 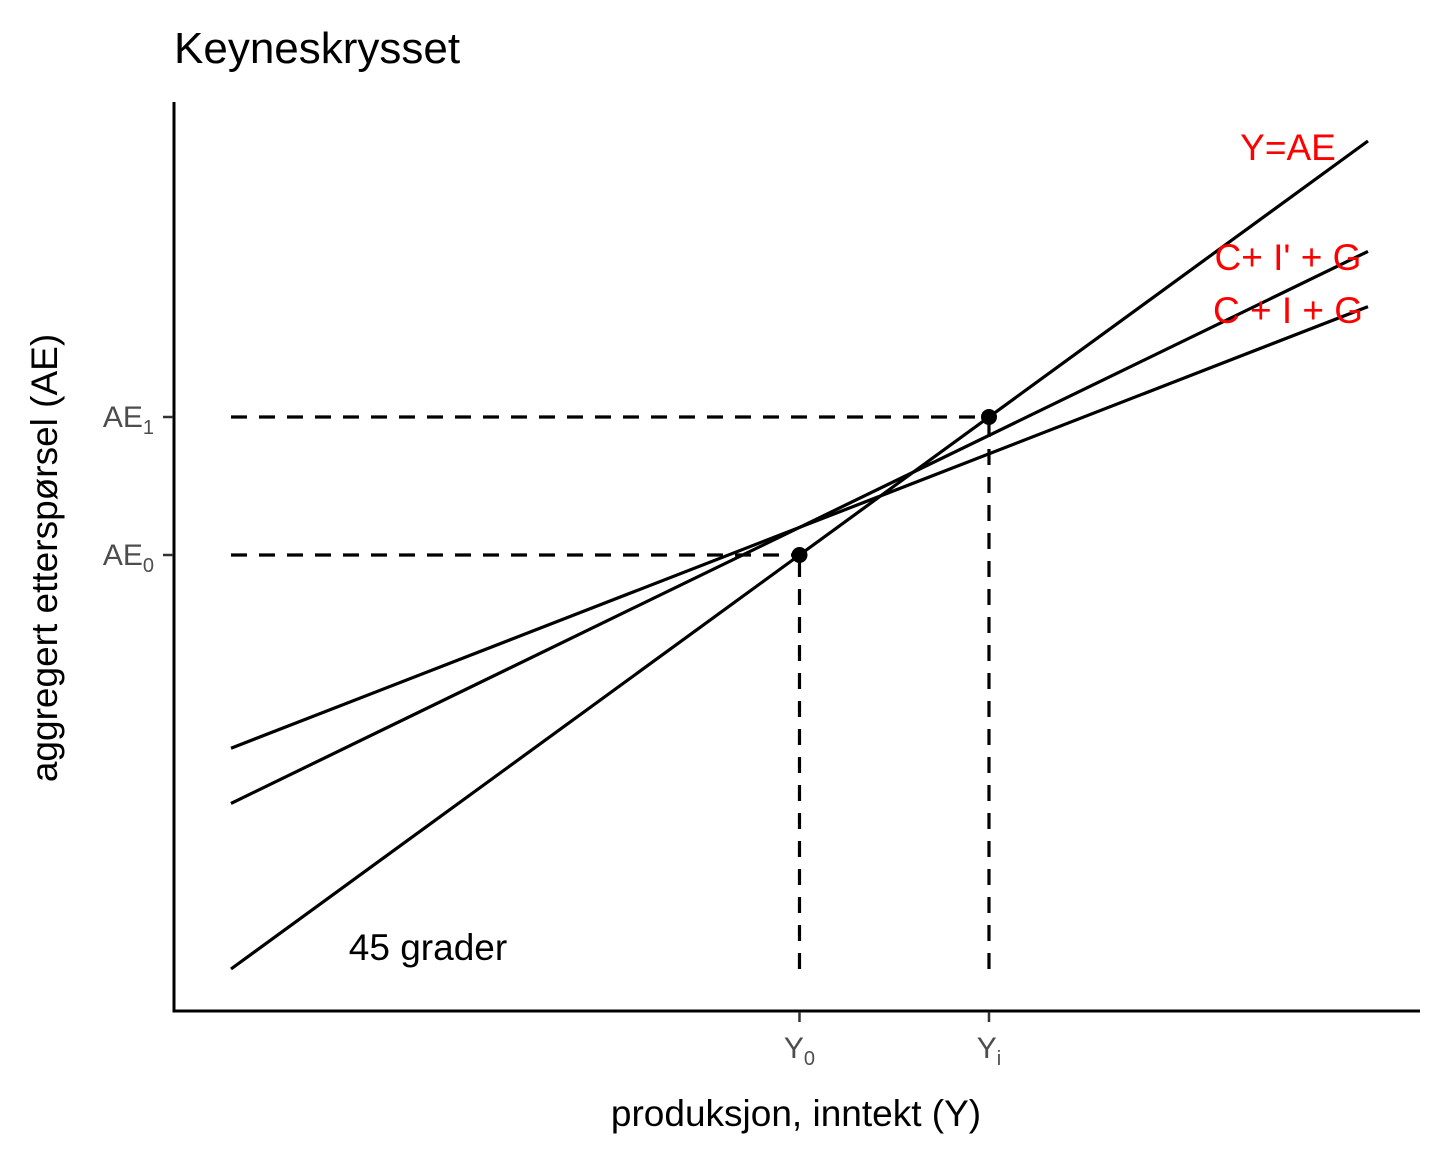 I want to click on x-ticks: Y0 Yi, so click(x=892, y=1041).